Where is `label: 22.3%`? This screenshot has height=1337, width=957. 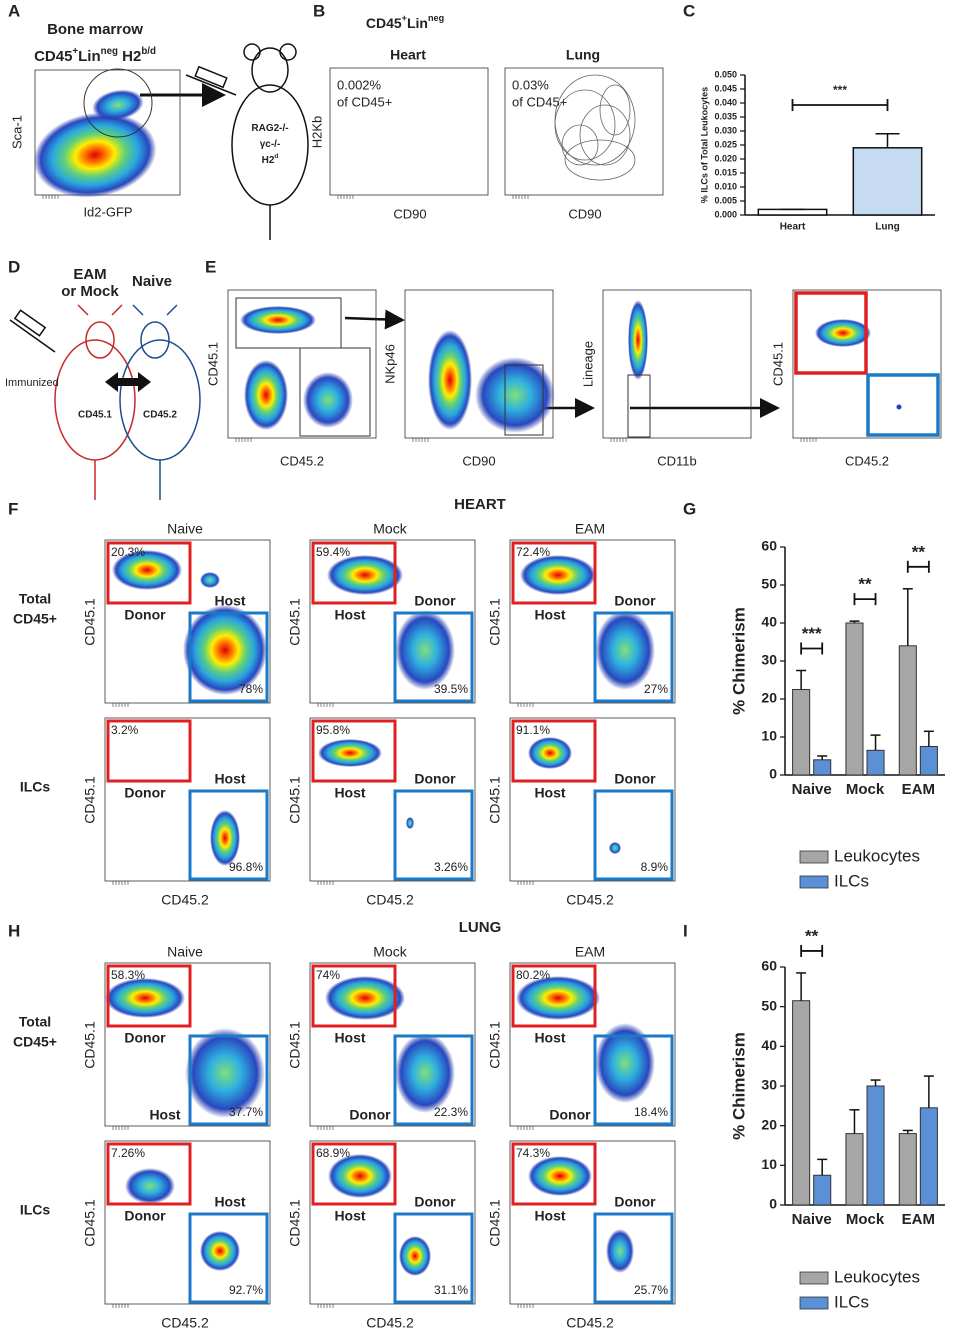 label: 22.3% is located at coordinates (451, 1112).